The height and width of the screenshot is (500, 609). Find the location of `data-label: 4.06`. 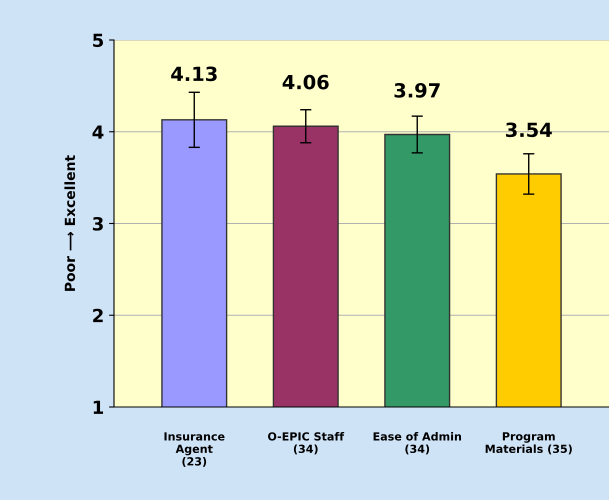

data-label: 4.06 is located at coordinates (305, 82).